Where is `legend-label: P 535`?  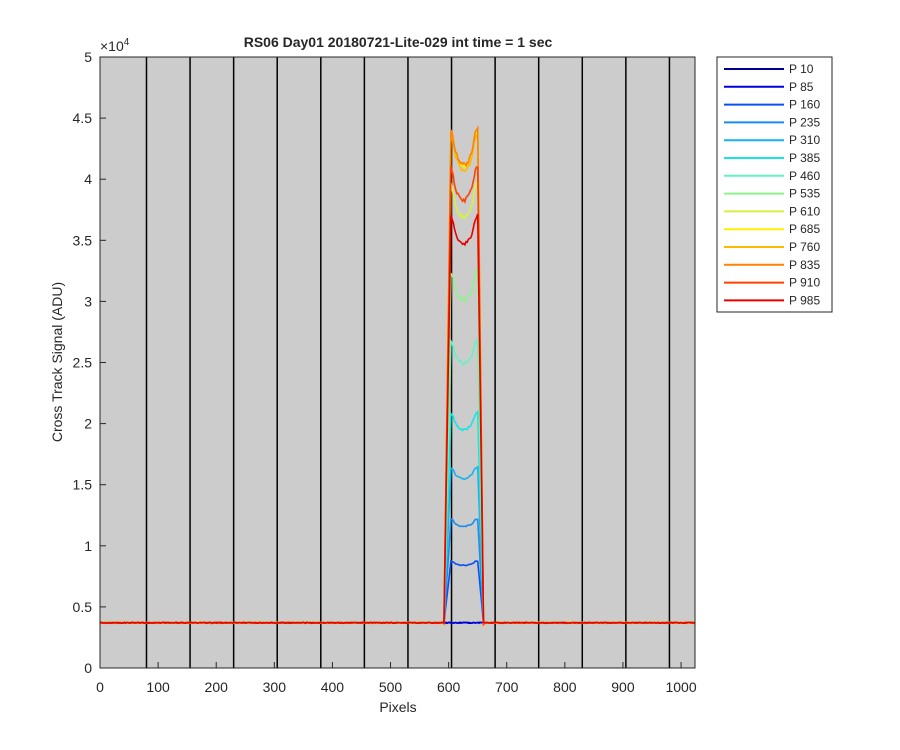 legend-label: P 535 is located at coordinates (804, 194).